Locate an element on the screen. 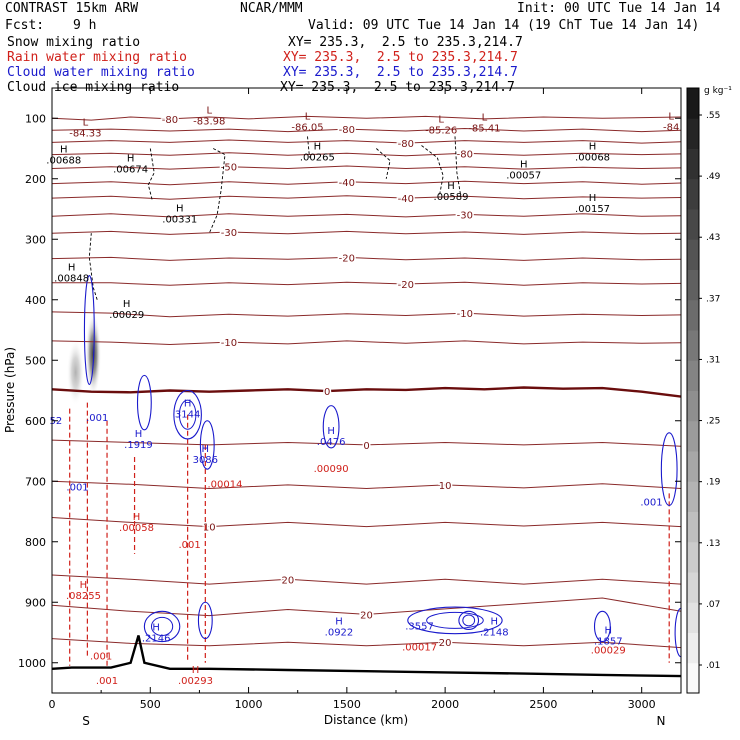 This screenshot has height=740, width=740. x-tick-label: 2500 is located at coordinates (543, 704).